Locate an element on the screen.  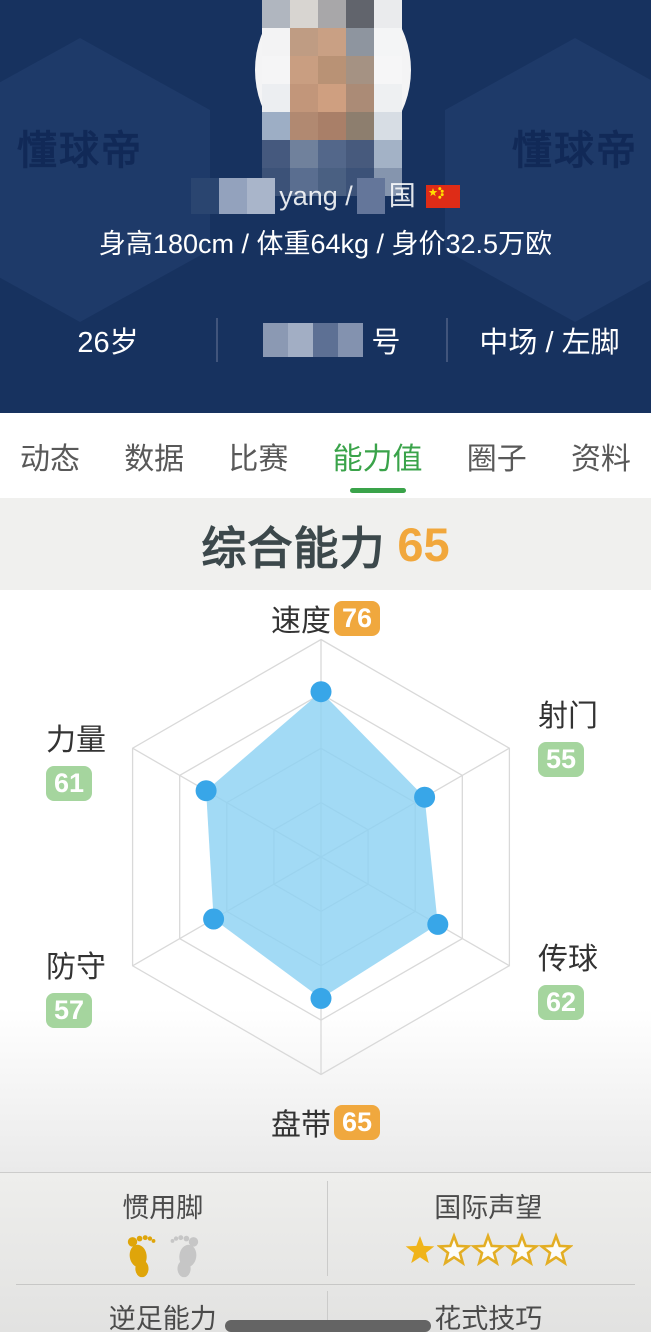
overall-ability-label: 综合能力 is located at coordinates (293, 548).